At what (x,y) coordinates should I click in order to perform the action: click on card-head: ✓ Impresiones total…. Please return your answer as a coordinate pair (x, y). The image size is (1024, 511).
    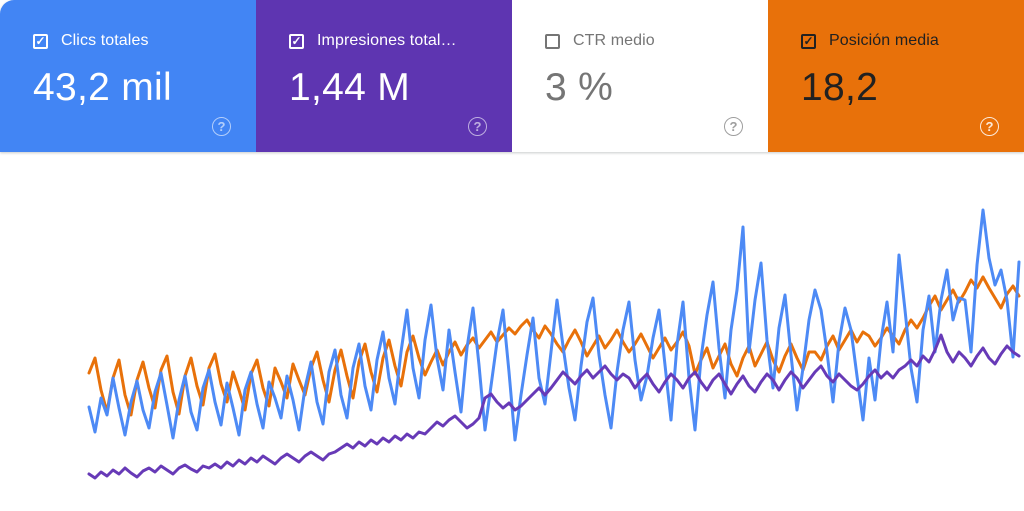
    Looking at the image, I should click on (388, 41).